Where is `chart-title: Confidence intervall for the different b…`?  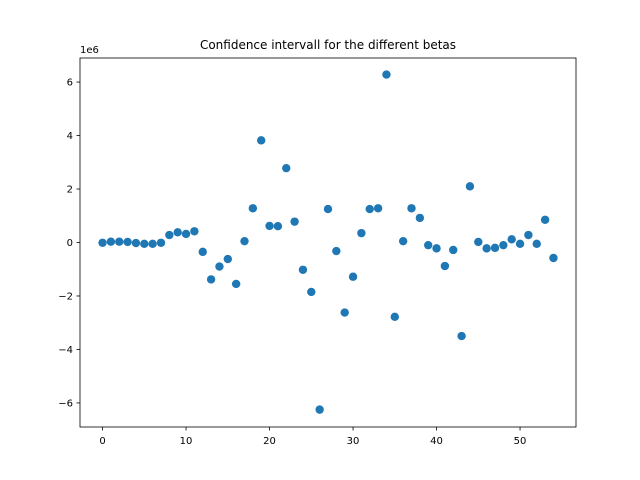
chart-title: Confidence intervall for the different b… is located at coordinates (328, 45).